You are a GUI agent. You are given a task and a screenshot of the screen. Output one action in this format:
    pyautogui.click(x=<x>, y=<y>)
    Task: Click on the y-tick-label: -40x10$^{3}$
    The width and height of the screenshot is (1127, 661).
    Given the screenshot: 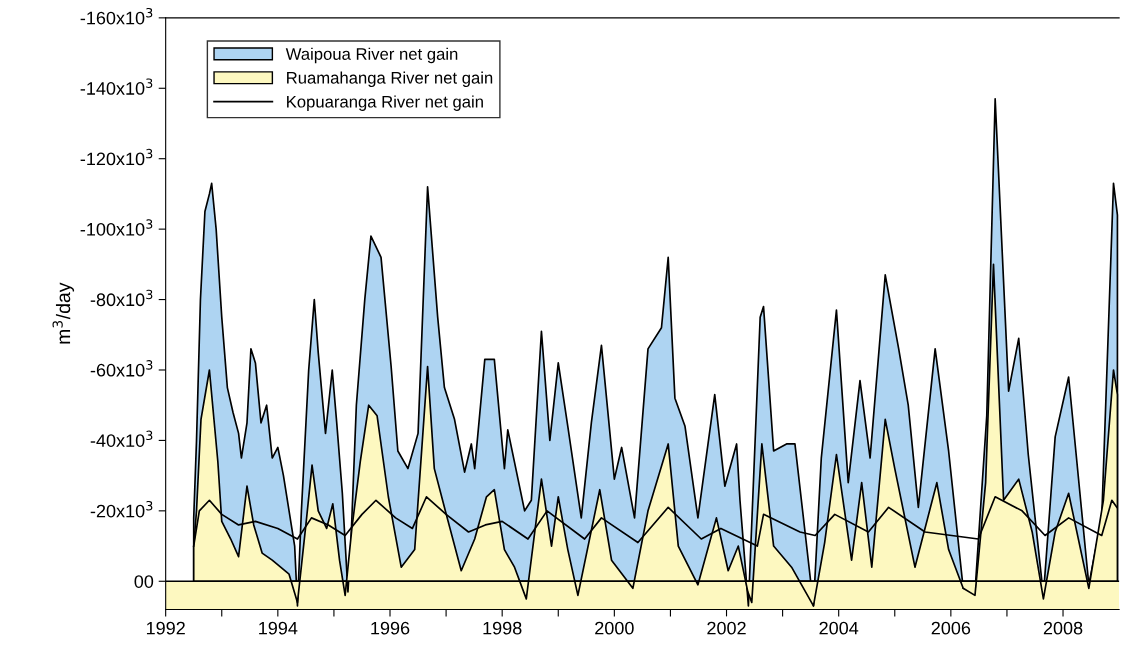 What is the action you would take?
    pyautogui.click(x=121, y=438)
    